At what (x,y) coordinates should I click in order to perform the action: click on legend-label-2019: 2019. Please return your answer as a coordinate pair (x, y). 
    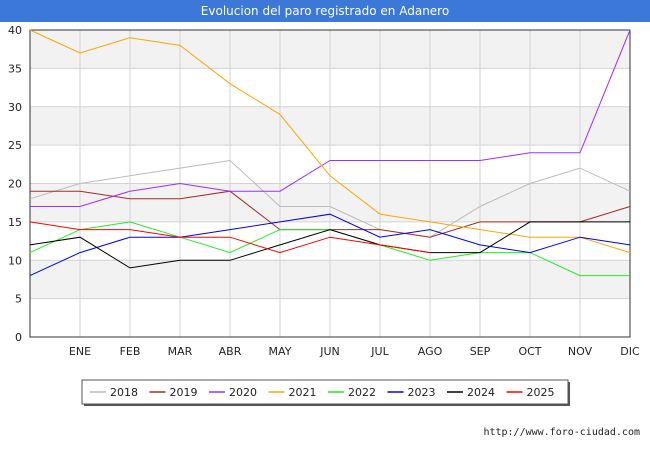
    Looking at the image, I should click on (184, 392).